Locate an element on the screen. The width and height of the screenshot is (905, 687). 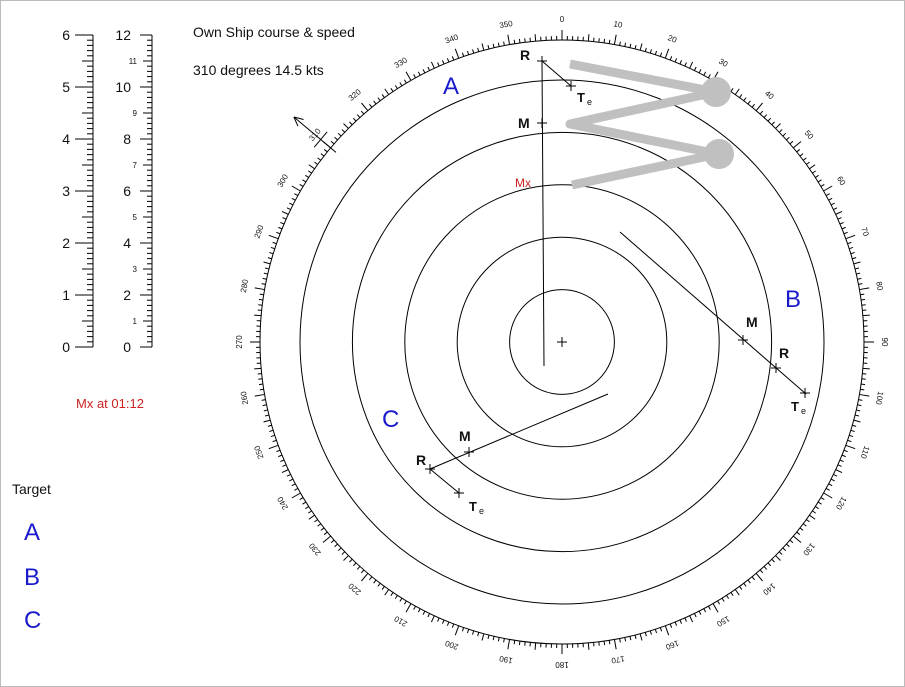
target-list-item-b: B is located at coordinates (32, 577).